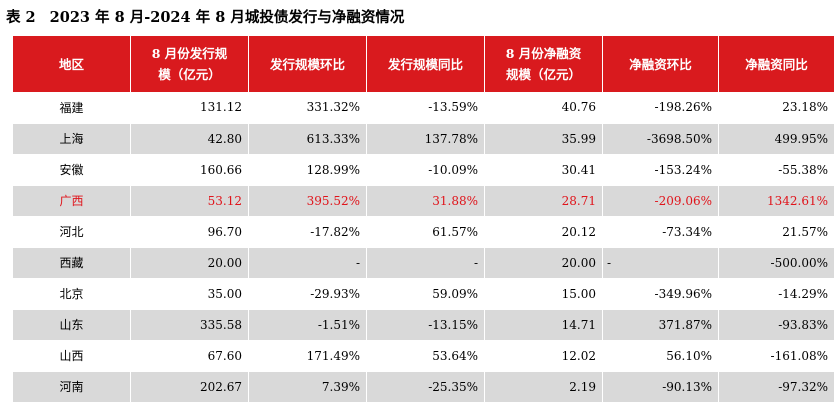  Describe the element at coordinates (543, 294) in the screenshot. I see `cell-net-financing-amount: 15.00` at that location.